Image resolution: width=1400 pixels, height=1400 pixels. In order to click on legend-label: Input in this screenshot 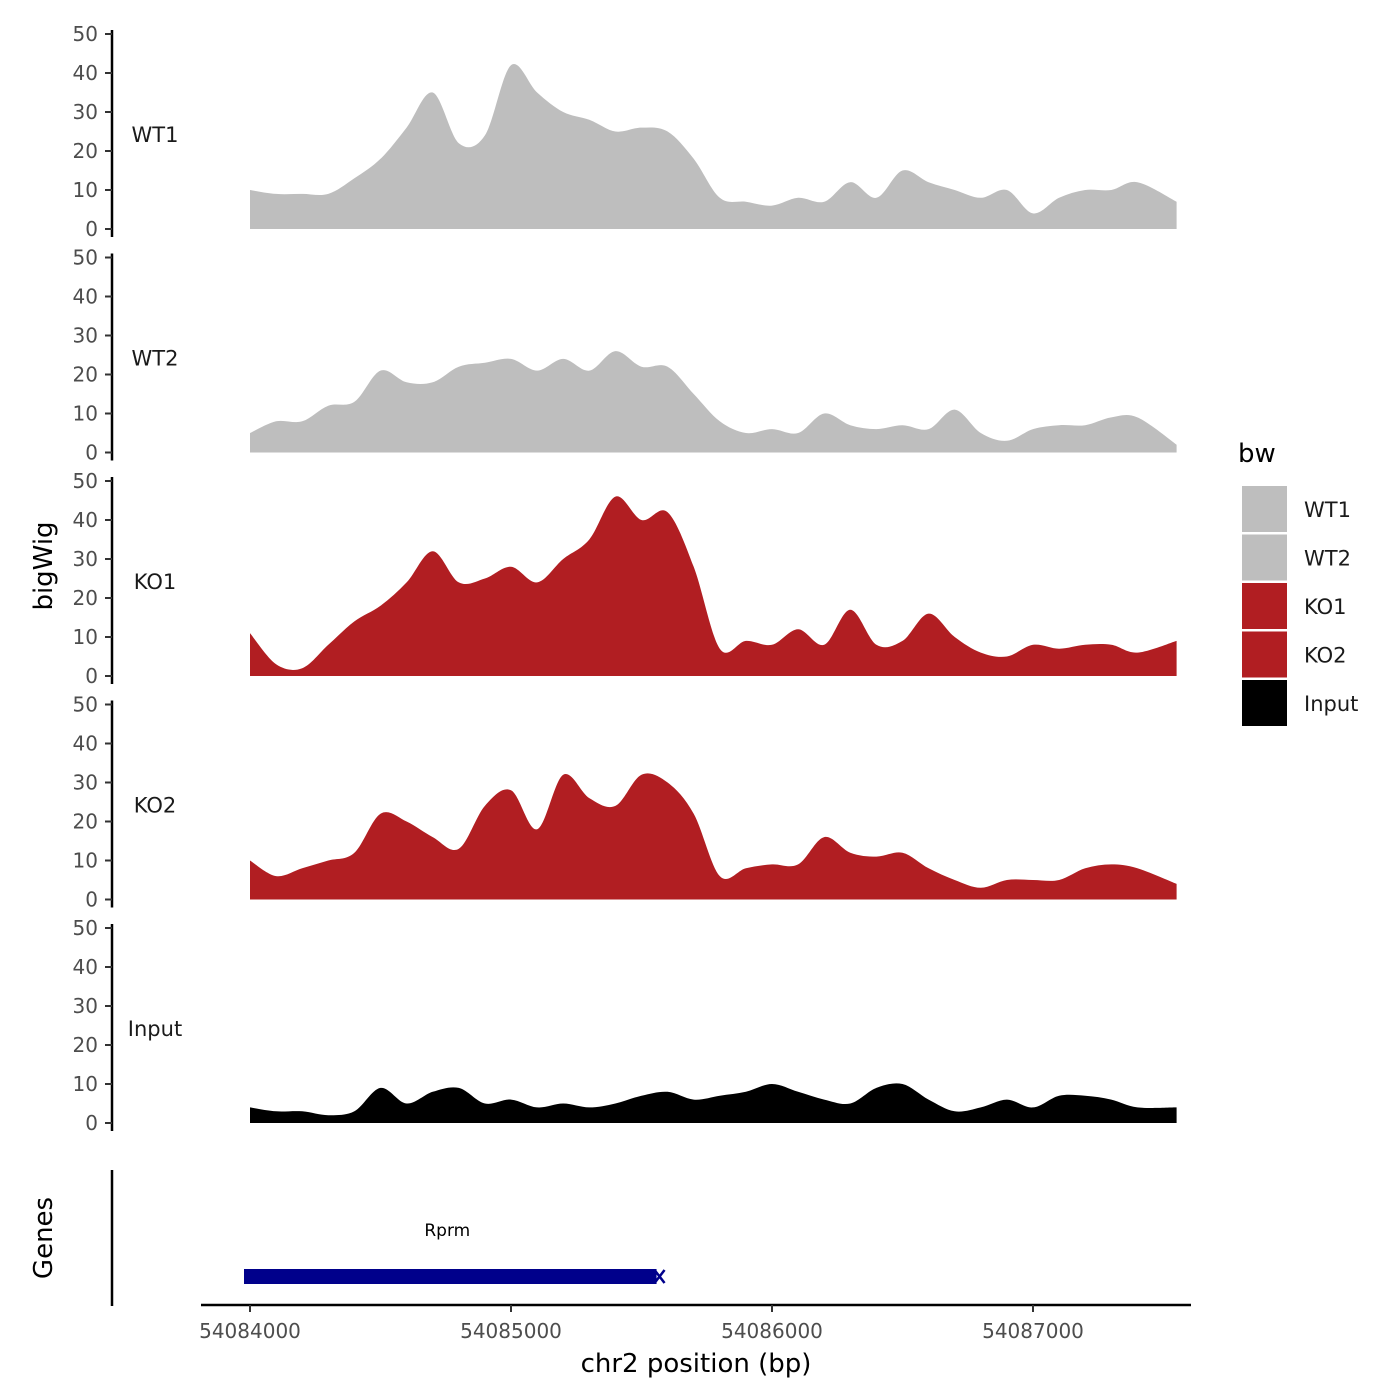, I will do `click(1331, 704)`.